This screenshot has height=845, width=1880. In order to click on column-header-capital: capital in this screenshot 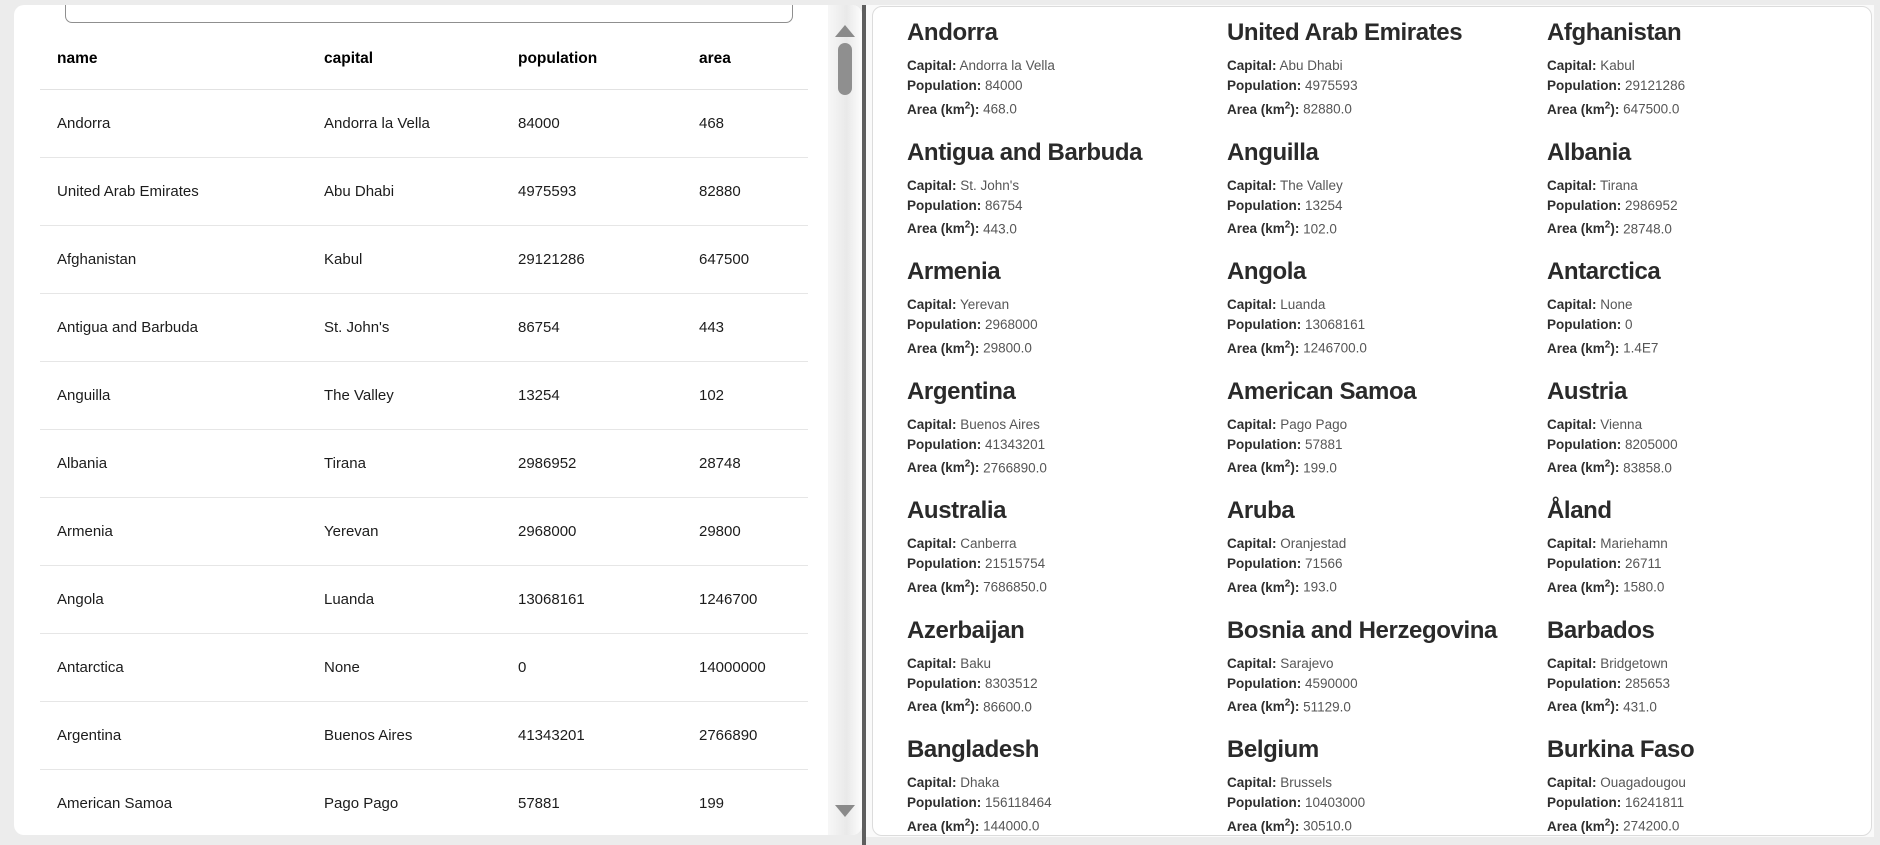, I will do `click(404, 59)`.